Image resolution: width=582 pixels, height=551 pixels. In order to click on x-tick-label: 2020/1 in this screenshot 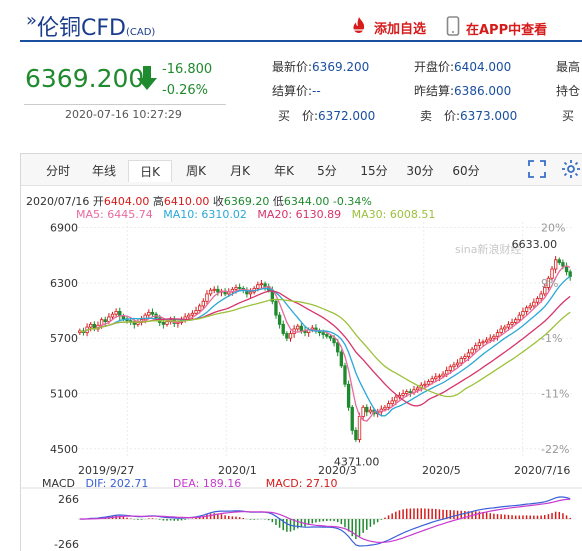, I will do `click(237, 470)`.